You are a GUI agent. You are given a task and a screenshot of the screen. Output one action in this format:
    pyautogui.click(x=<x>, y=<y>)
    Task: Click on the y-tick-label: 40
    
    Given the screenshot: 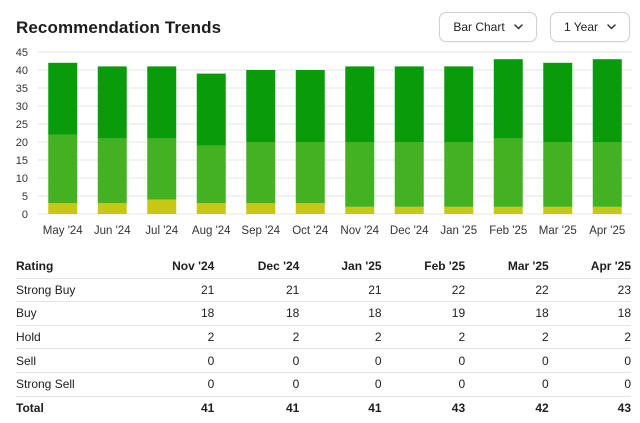 What is the action you would take?
    pyautogui.click(x=22, y=71)
    